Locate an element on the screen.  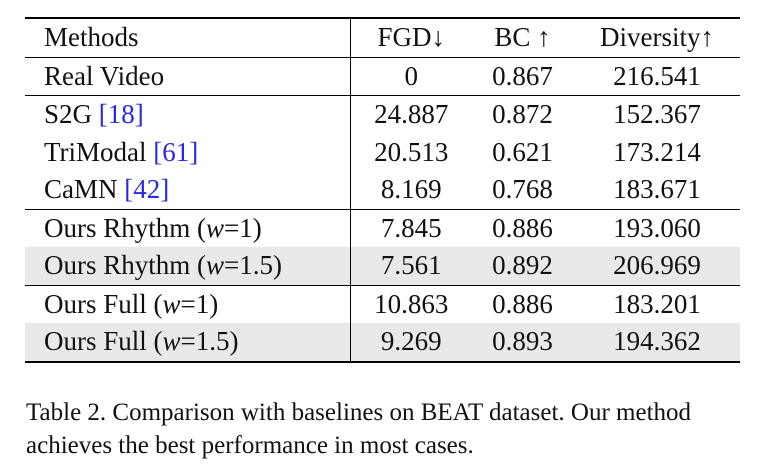
table-row: TriModal [61] 20.513 0.621 173.214 is located at coordinates (382, 152).